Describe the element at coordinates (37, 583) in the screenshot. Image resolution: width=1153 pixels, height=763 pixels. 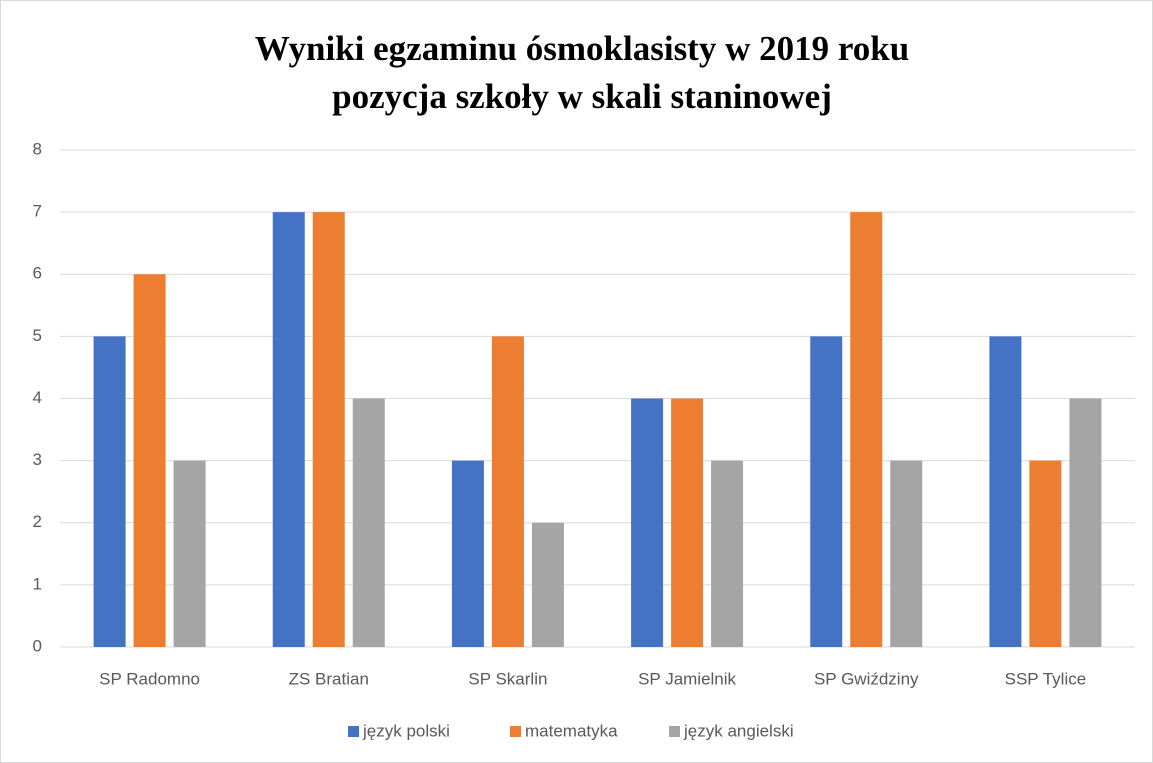
I see `y-tick-label: 1` at that location.